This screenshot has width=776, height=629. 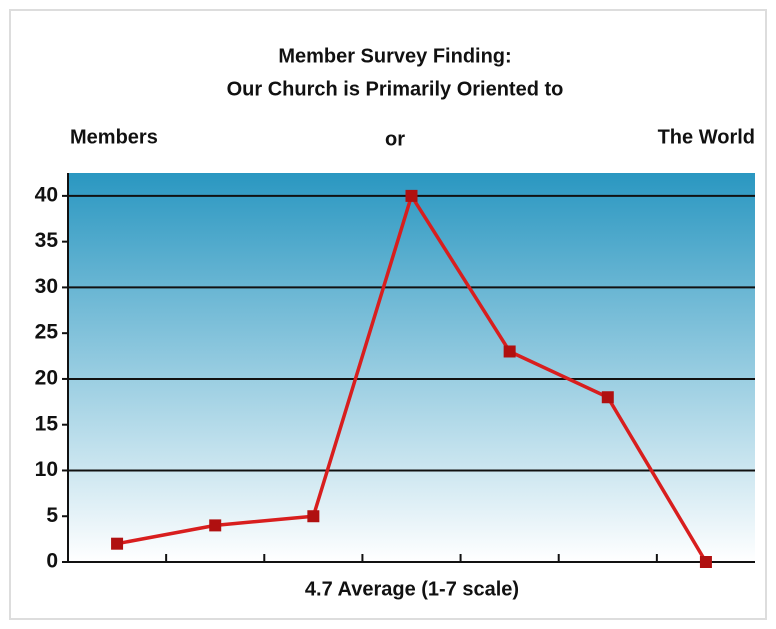 What do you see at coordinates (46, 286) in the screenshot?
I see `y-tick-label: 30` at bounding box center [46, 286].